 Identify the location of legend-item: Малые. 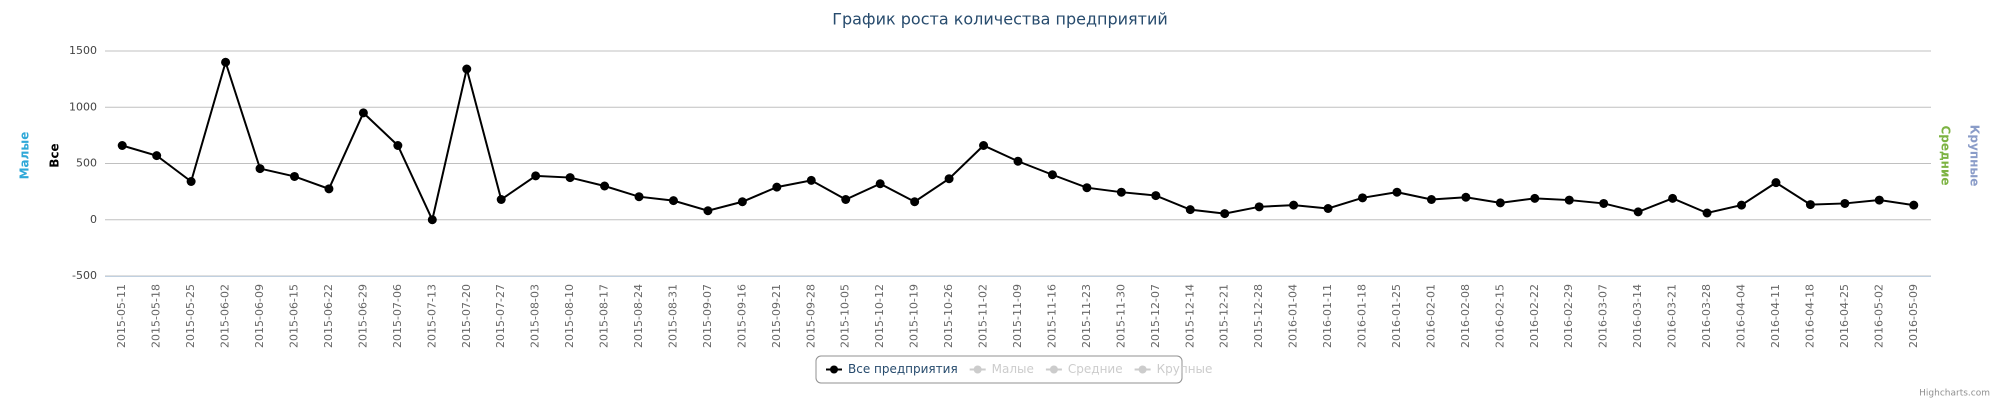
(1013, 369).